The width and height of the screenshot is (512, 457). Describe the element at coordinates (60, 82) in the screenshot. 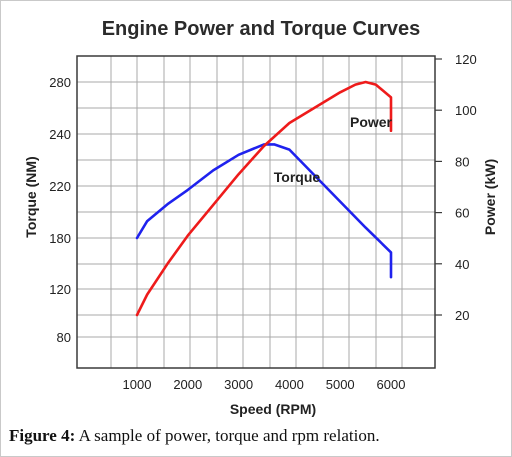

I see `left-tick-label: 280` at that location.